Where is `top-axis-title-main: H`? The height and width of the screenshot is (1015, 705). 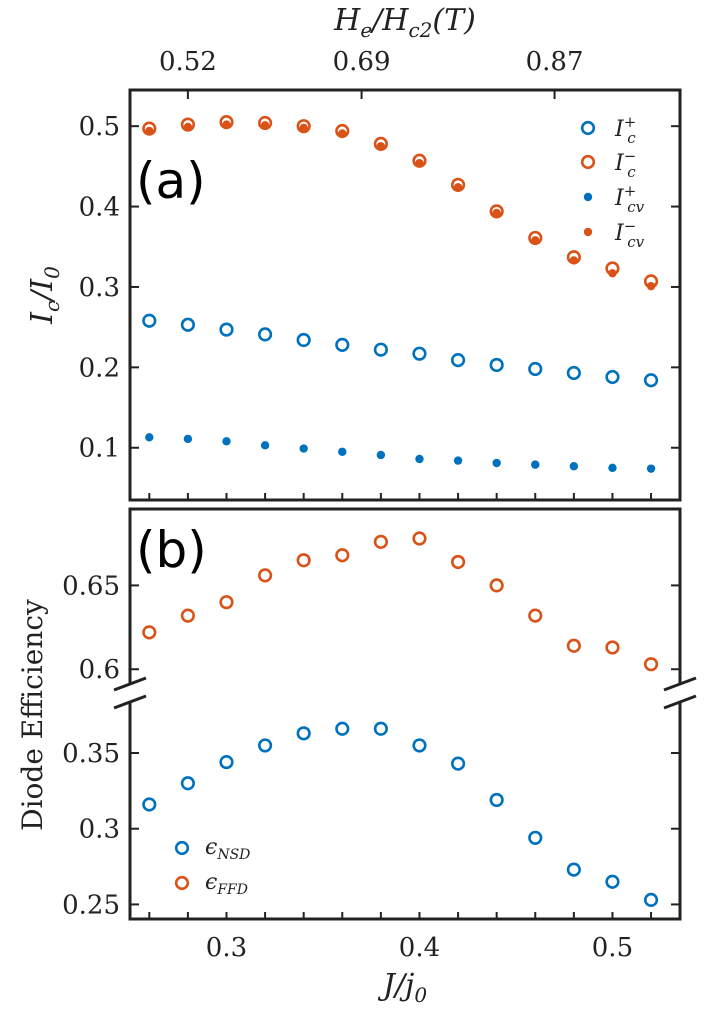 top-axis-title-main: H is located at coordinates (347, 20).